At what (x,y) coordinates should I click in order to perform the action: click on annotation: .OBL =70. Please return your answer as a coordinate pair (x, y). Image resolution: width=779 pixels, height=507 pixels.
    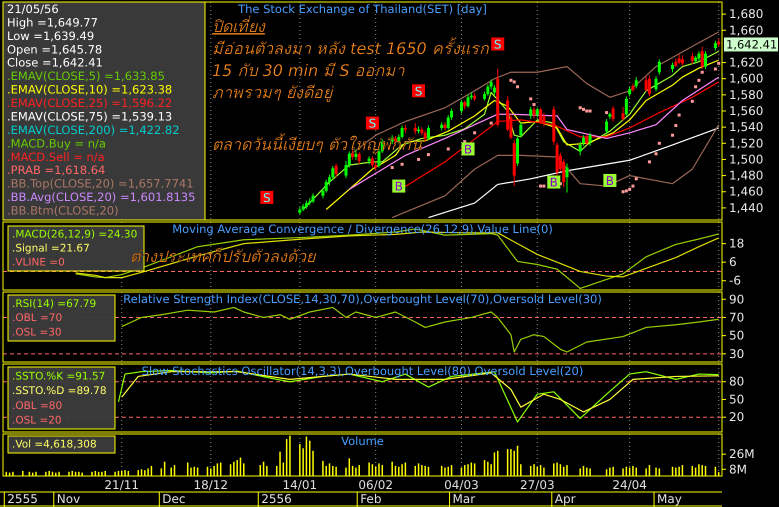
    Looking at the image, I should click on (37, 318).